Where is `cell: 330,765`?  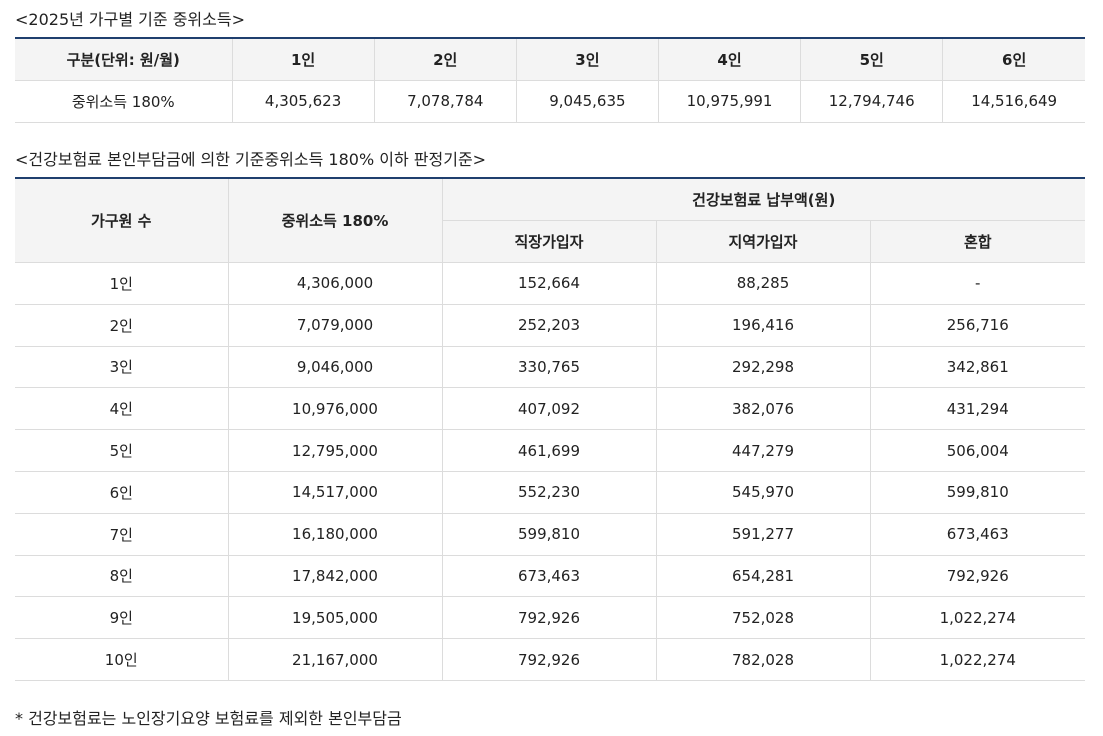
cell: 330,765 is located at coordinates (548, 367).